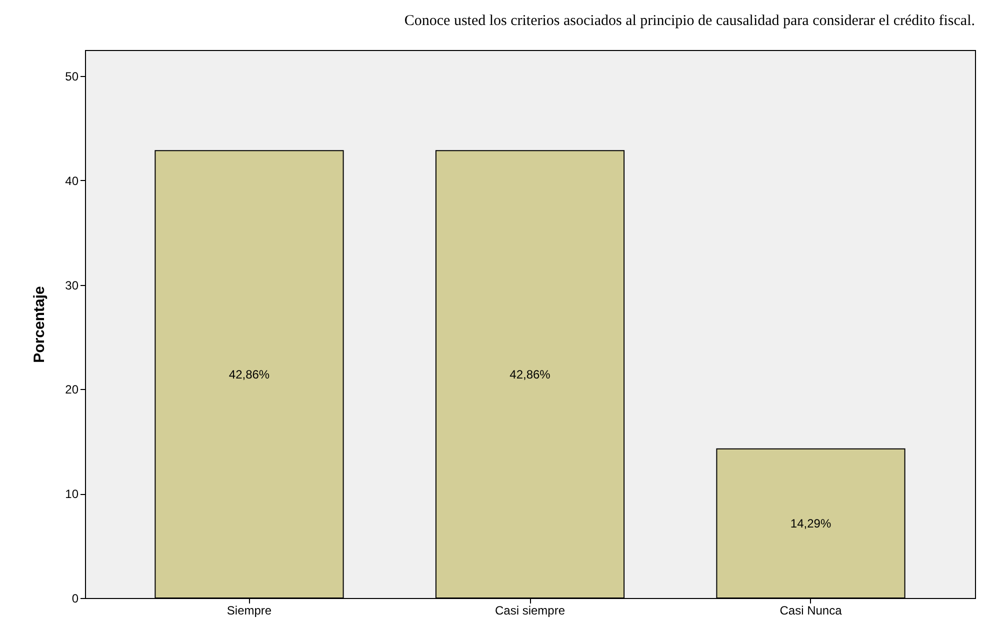 This screenshot has width=989, height=625. Describe the element at coordinates (811, 611) in the screenshot. I see `x-tick-label: Casi Nunca` at that location.